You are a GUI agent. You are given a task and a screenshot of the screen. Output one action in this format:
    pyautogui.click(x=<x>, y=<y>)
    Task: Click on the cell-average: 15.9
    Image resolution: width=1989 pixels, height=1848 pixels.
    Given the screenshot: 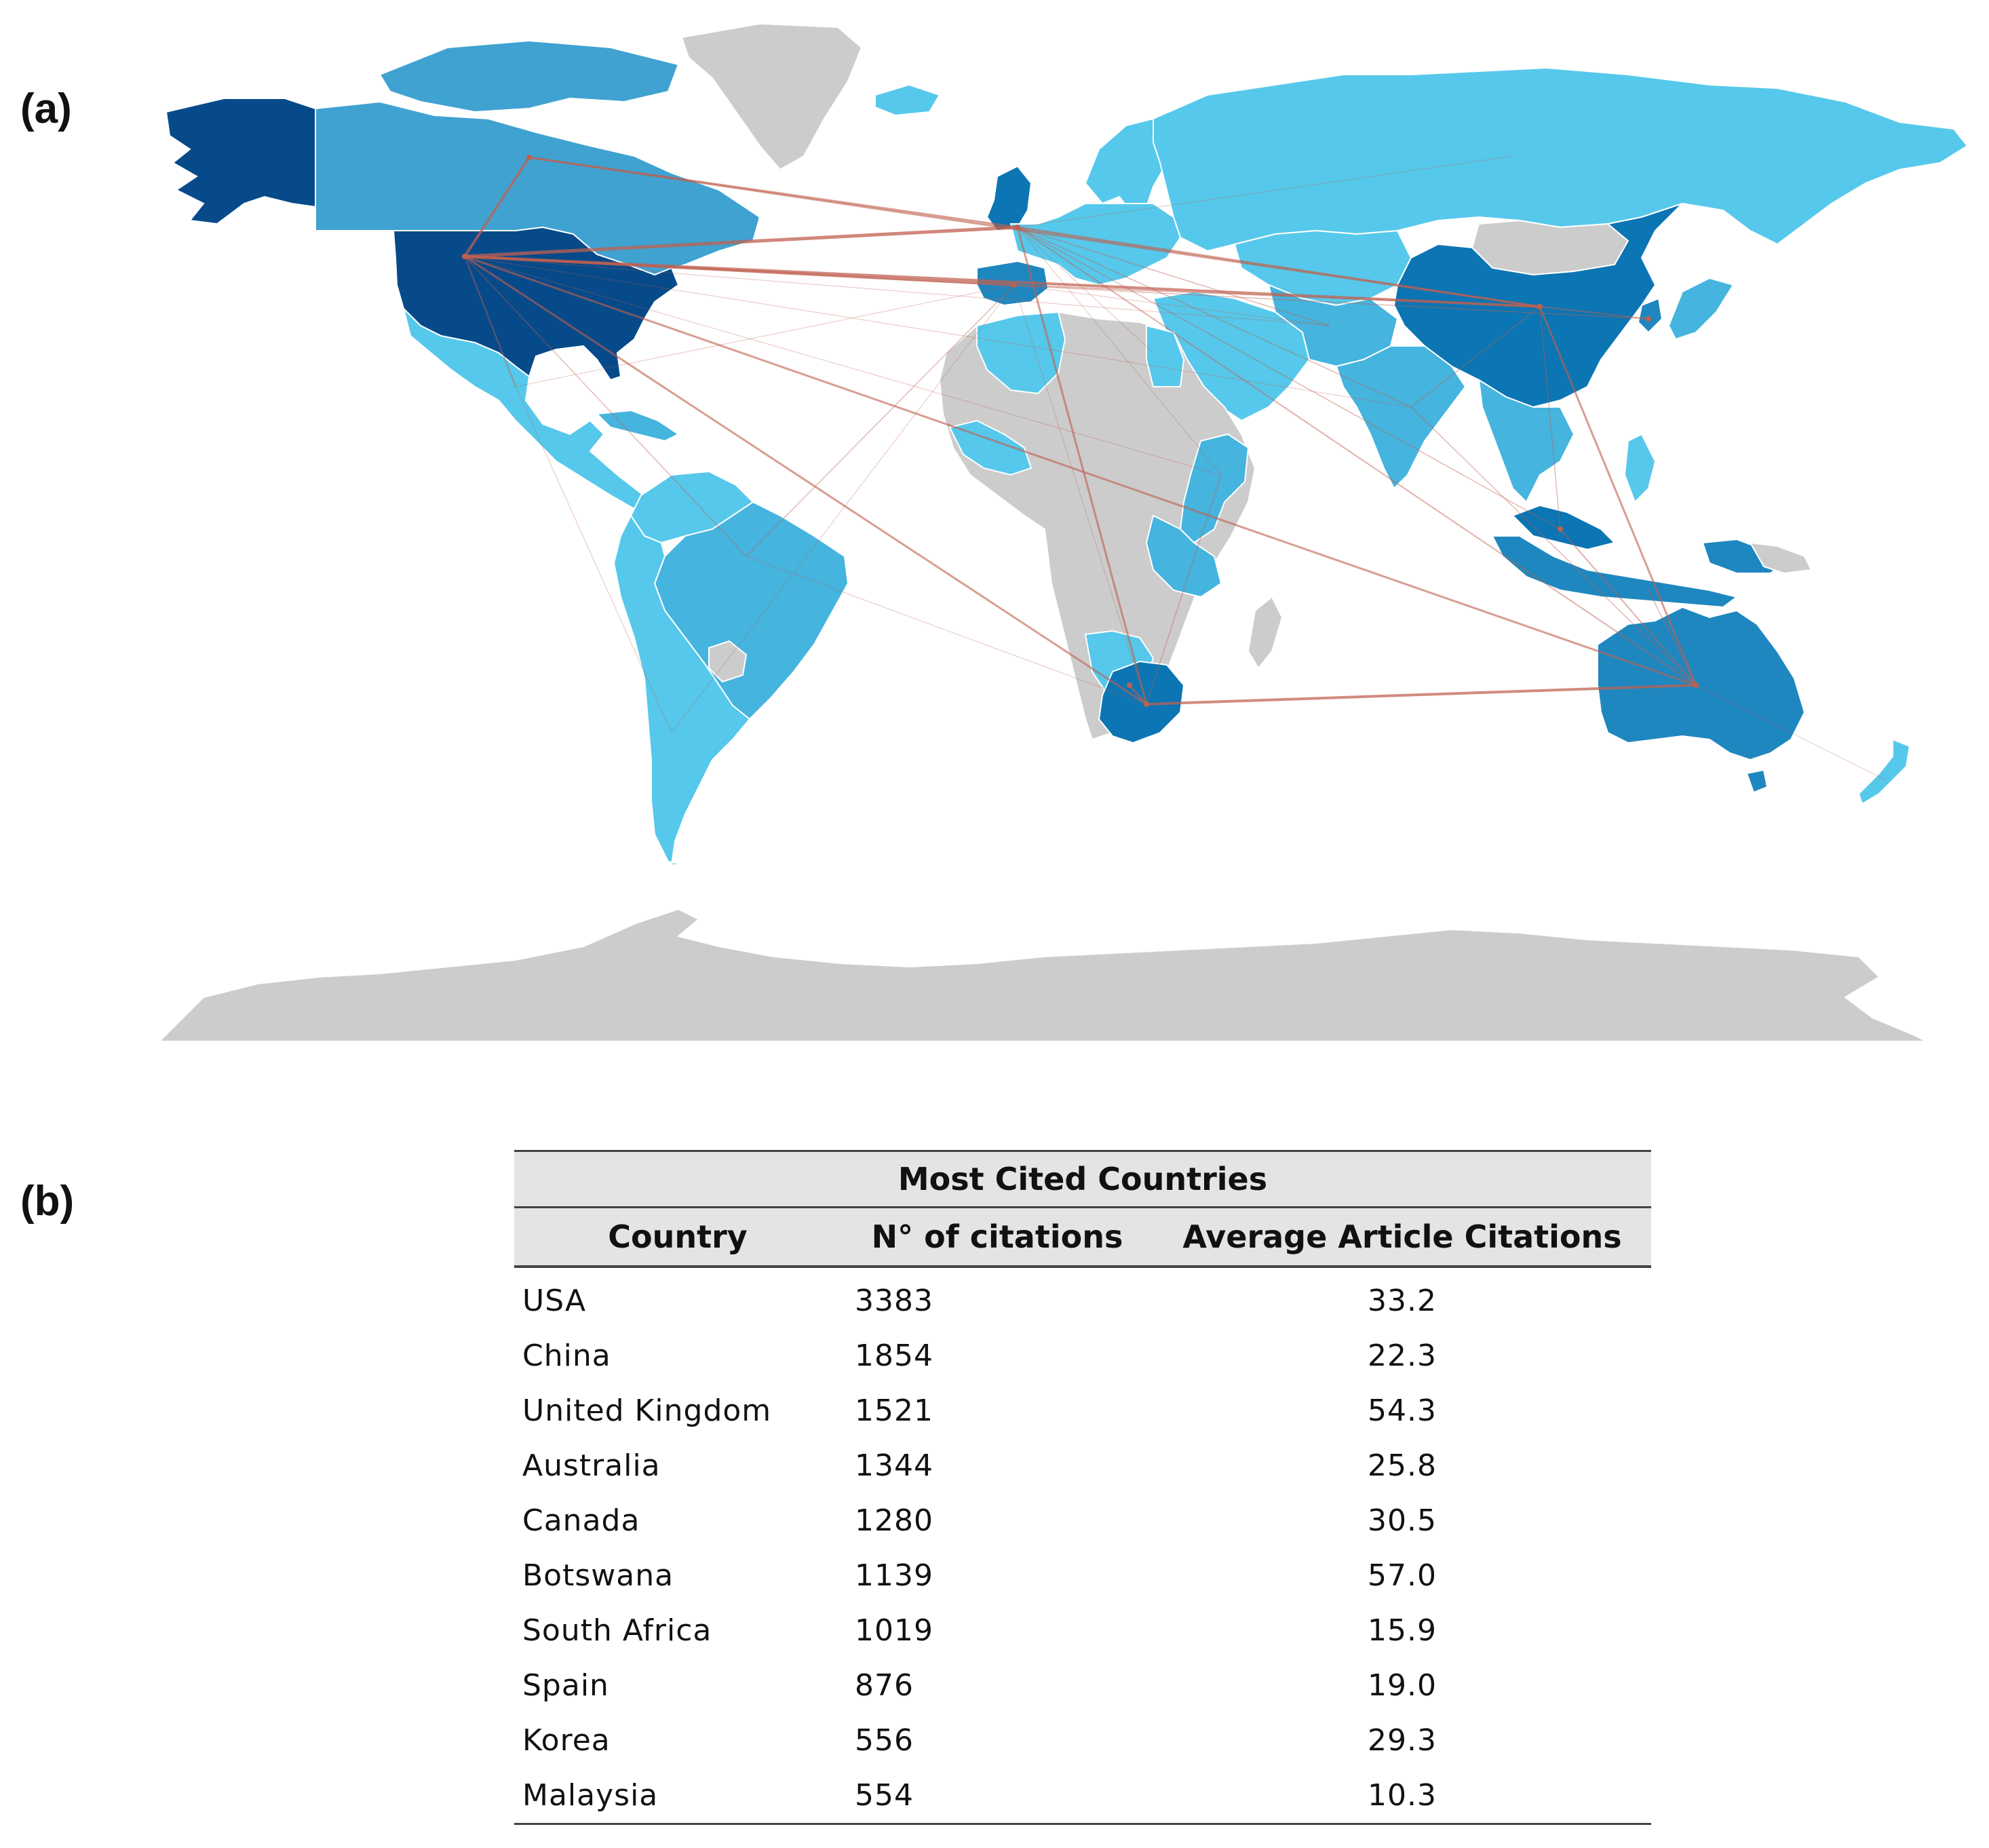 What is the action you would take?
    pyautogui.click(x=1402, y=1631)
    